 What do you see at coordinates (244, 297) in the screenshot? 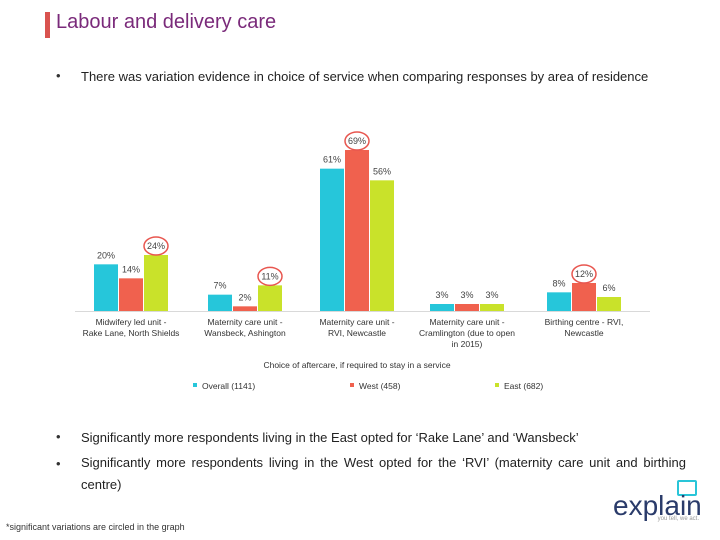
I see `data-label-1-1: 2%` at bounding box center [244, 297].